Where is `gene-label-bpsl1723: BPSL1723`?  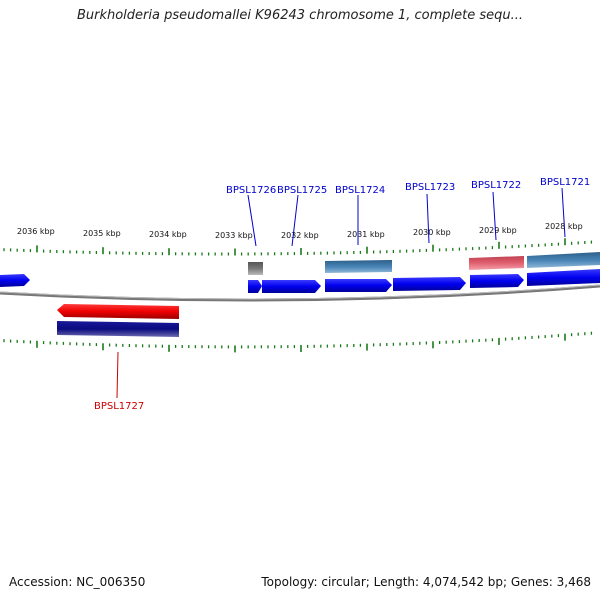
gene-label-bpsl1723: BPSL1723 is located at coordinates (430, 187).